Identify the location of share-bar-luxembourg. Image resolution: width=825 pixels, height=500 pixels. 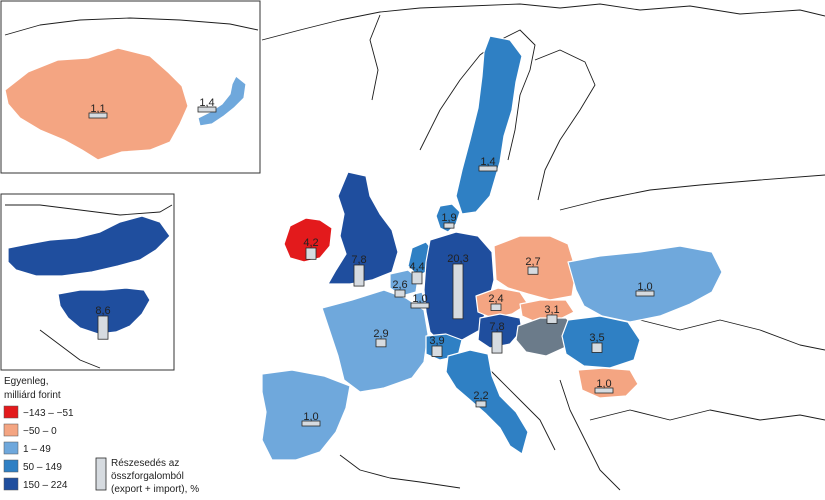
(420, 305).